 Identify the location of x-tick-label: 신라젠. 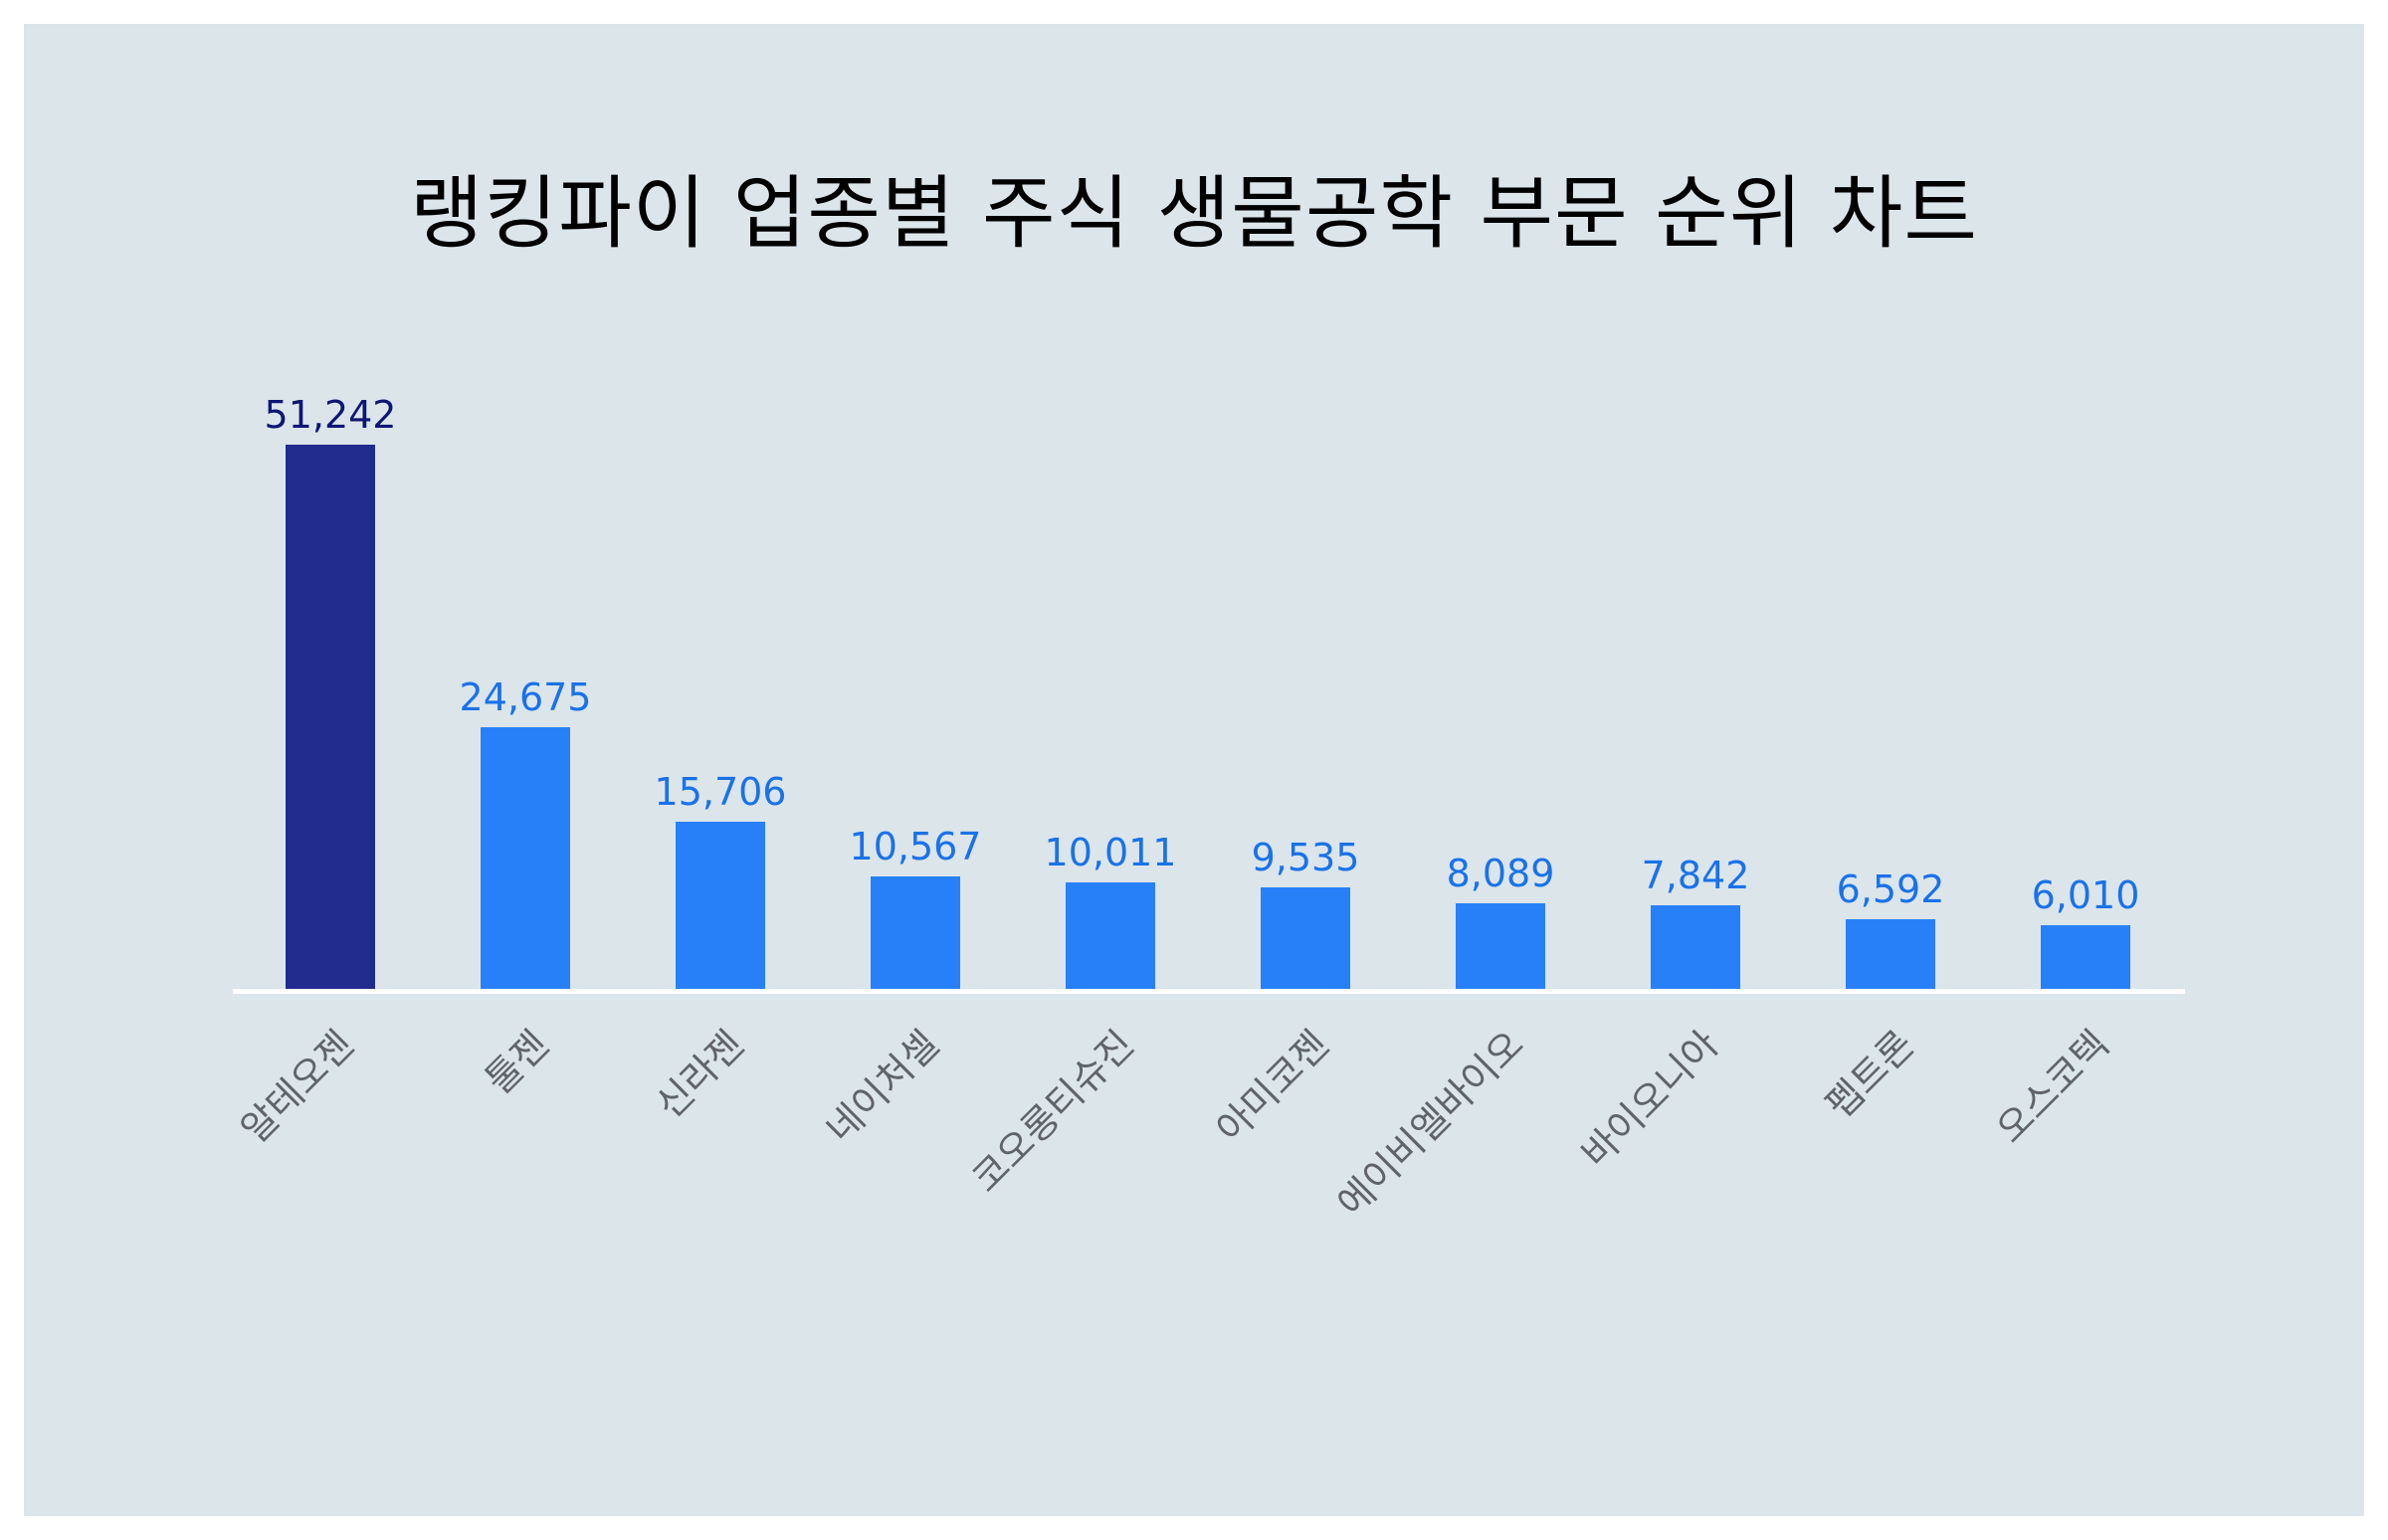
(699, 1074).